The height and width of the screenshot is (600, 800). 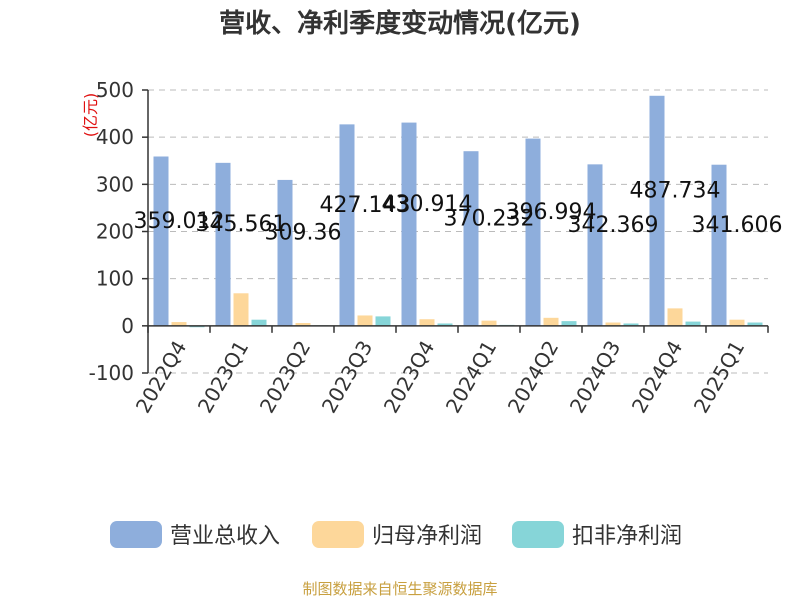 I want to click on x-tick-label: 2023Q4, so click(x=409, y=376).